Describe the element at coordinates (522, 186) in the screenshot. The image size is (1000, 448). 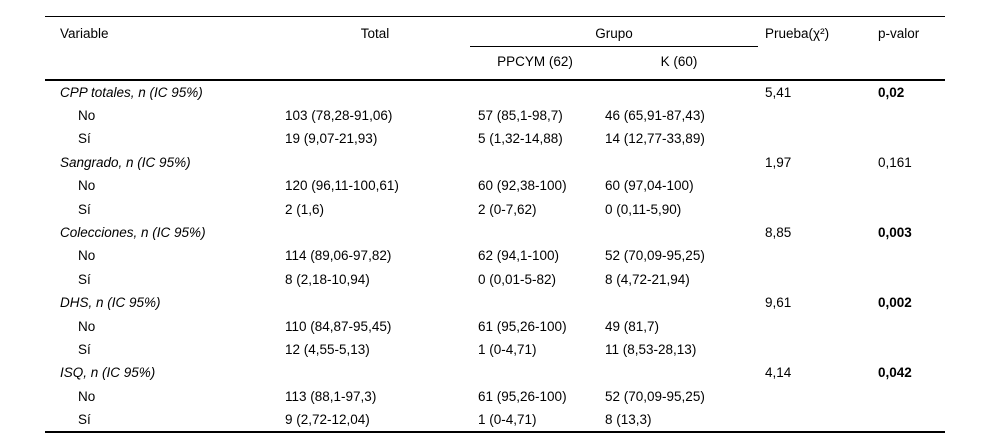
I see `ppcym-value-cell: 60 (92,38-100)` at that location.